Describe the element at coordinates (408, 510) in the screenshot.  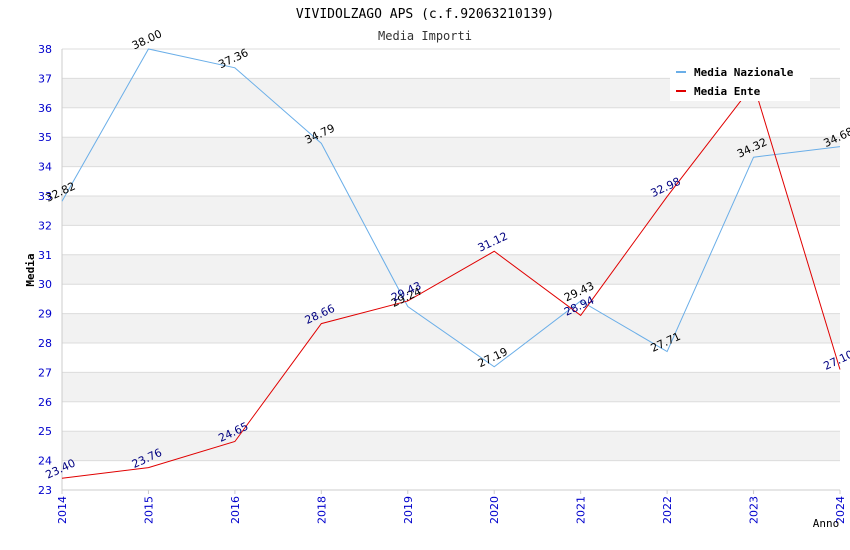
I see `x-tick-label: 2019` at that location.